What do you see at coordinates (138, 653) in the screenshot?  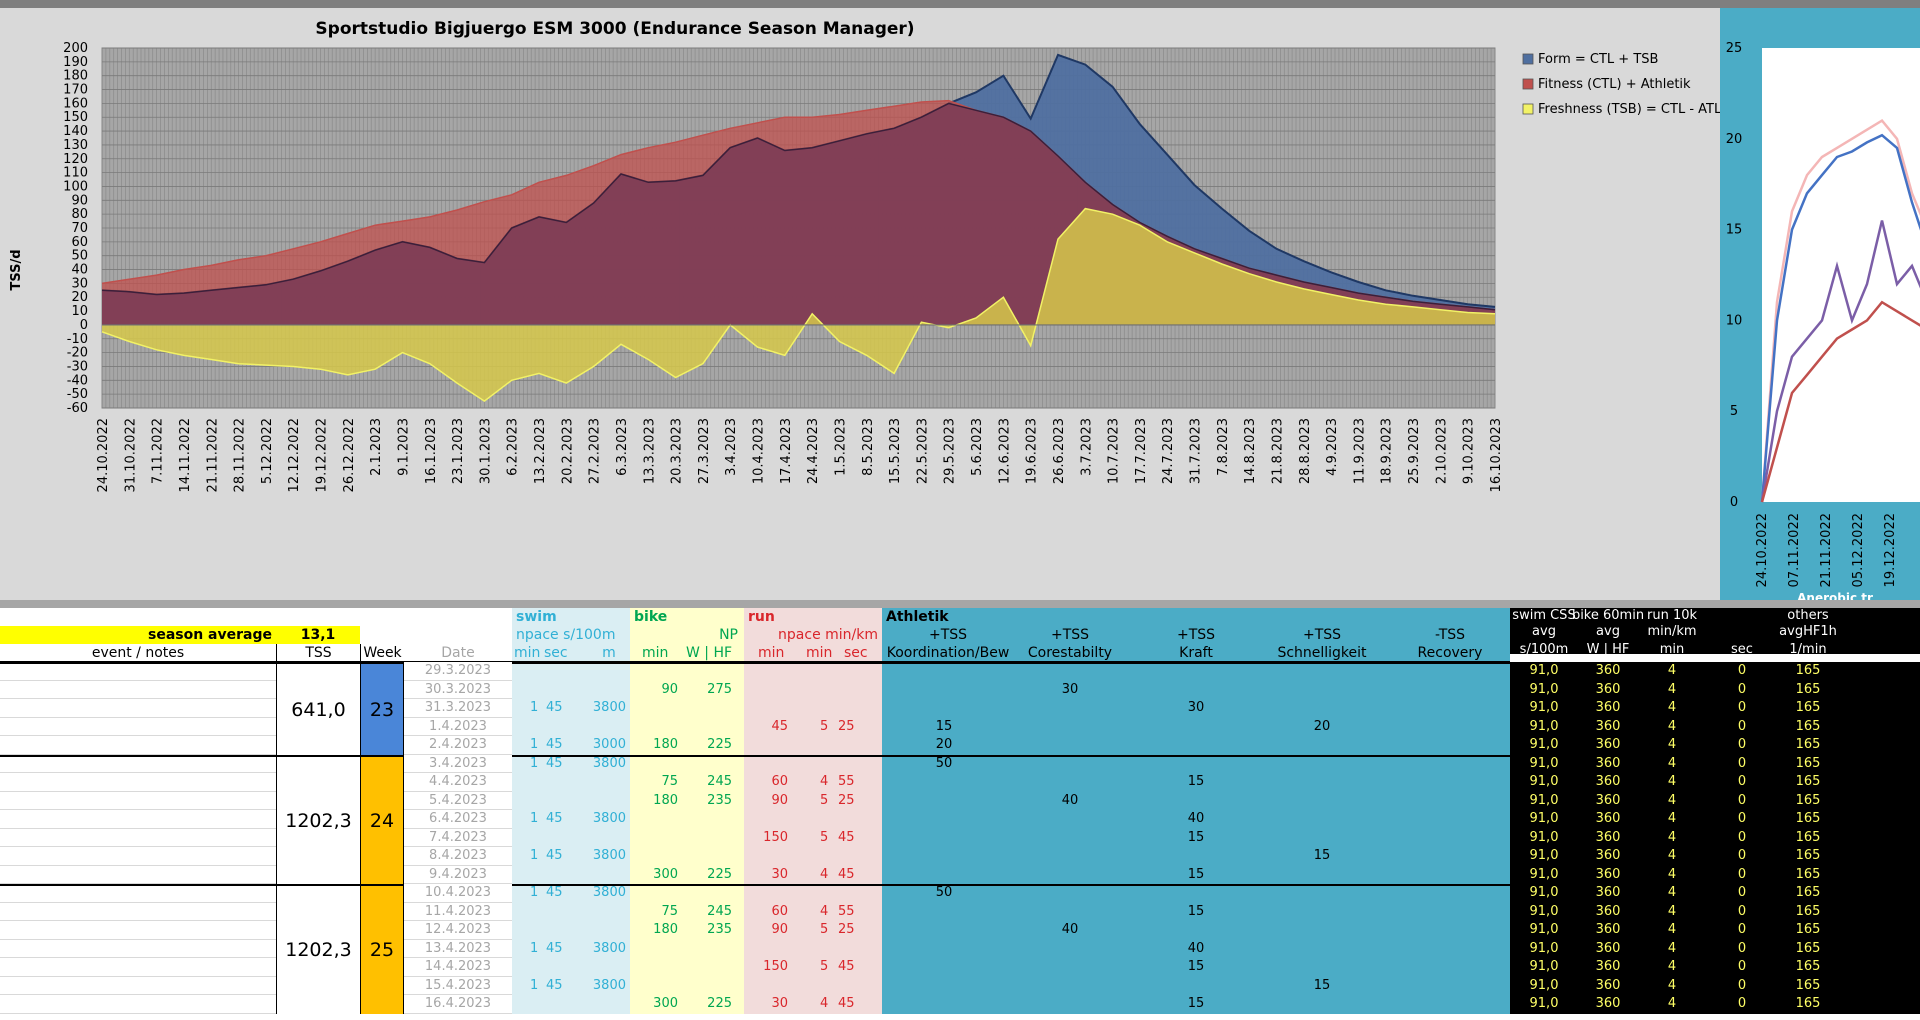 I see `col-event-notes: event / notes` at bounding box center [138, 653].